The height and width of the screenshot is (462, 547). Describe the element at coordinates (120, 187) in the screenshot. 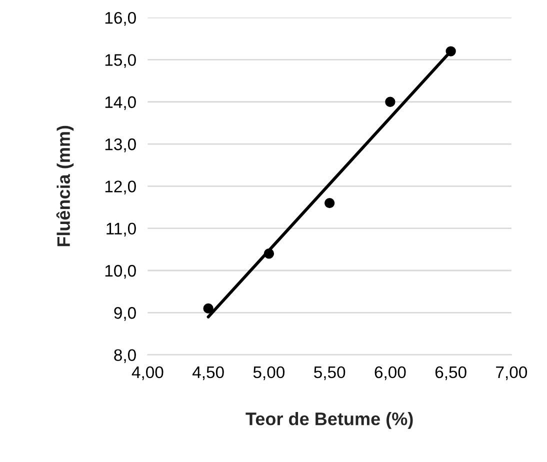

I see `y-tick-label: 12,0` at that location.